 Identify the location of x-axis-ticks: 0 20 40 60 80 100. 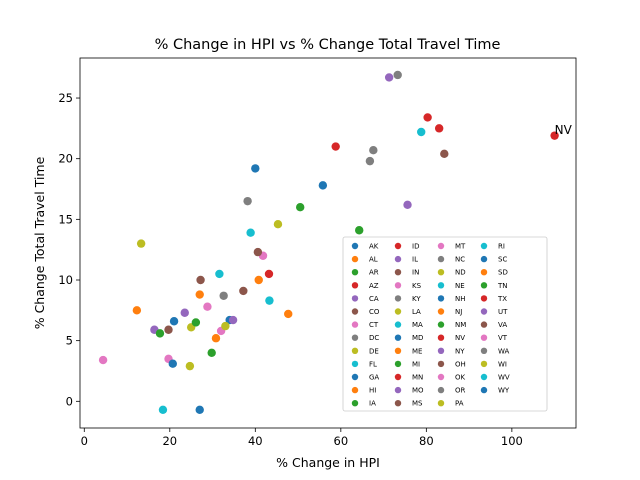
(302, 438).